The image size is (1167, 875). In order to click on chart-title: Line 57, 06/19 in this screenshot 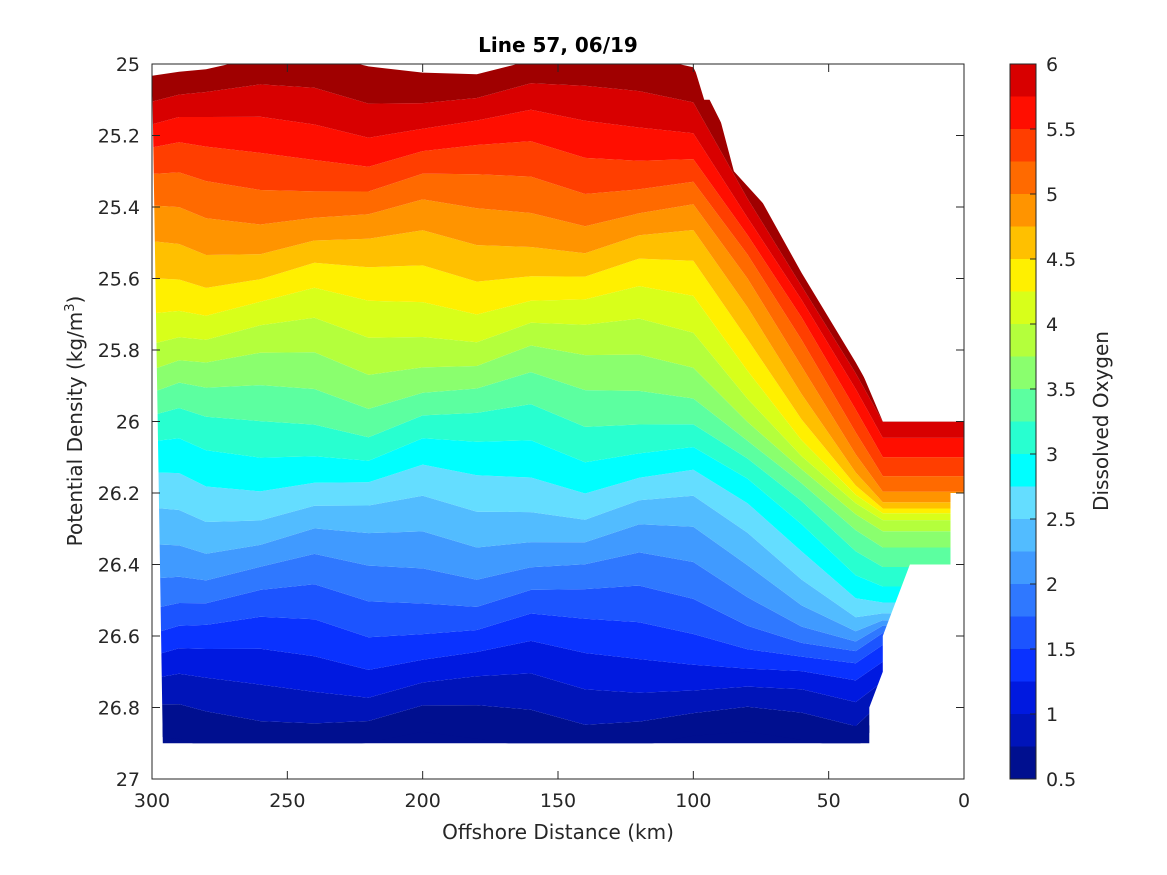, I will do `click(558, 45)`.